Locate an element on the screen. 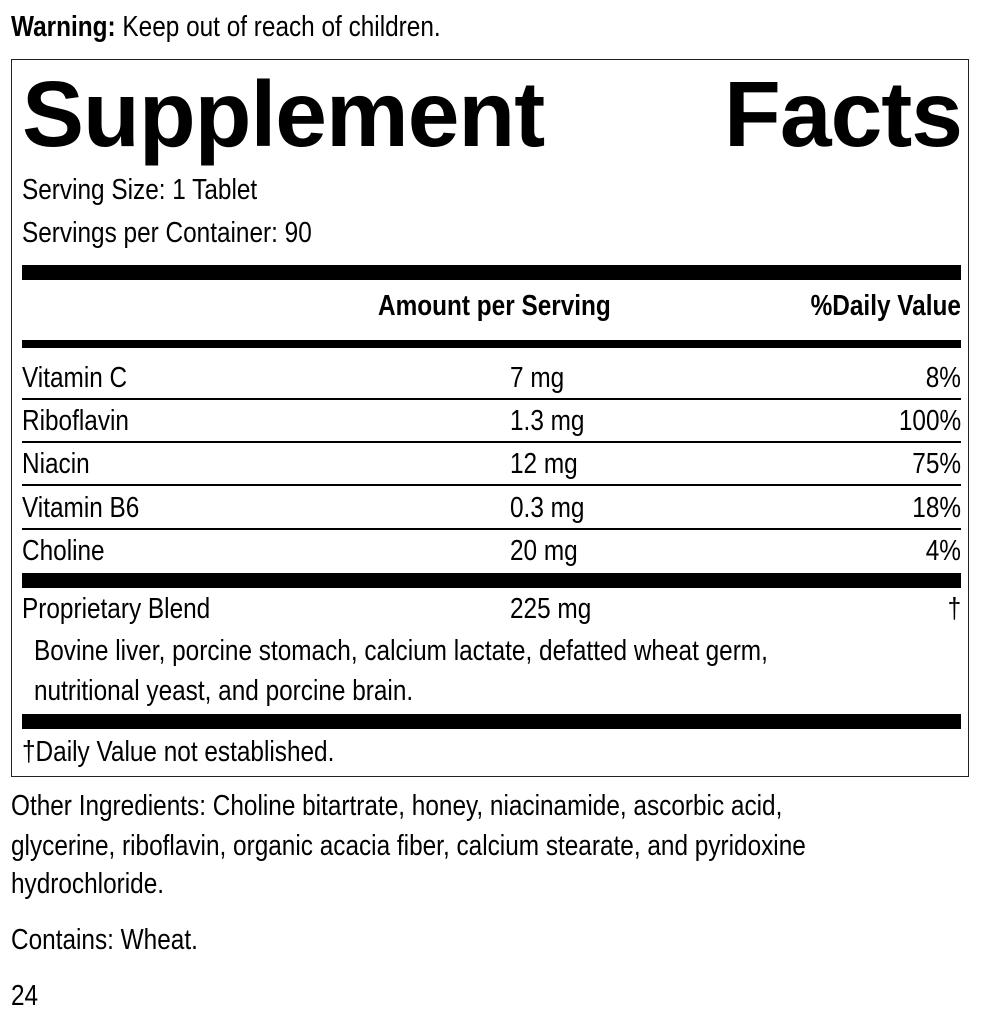  nutrient-dv: 4% is located at coordinates (943, 551).